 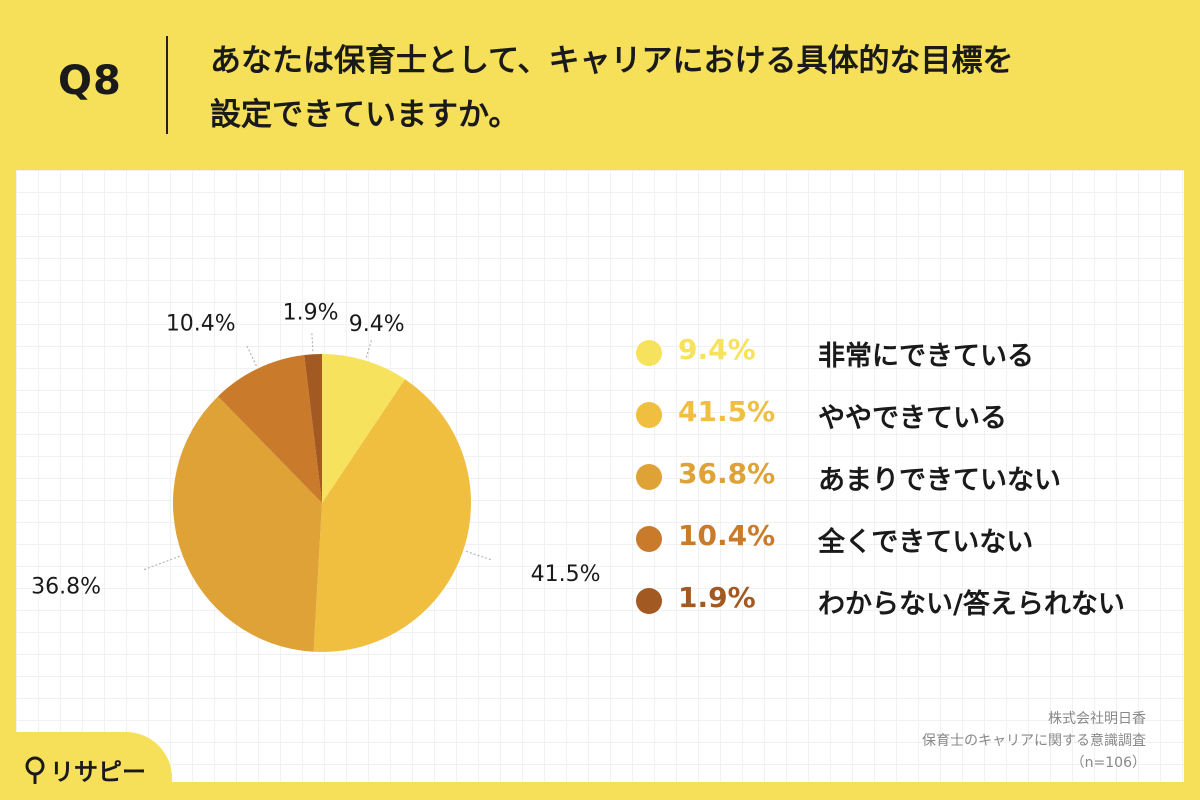 I want to click on credit-company: 株式会社明日香, so click(x=1097, y=719).